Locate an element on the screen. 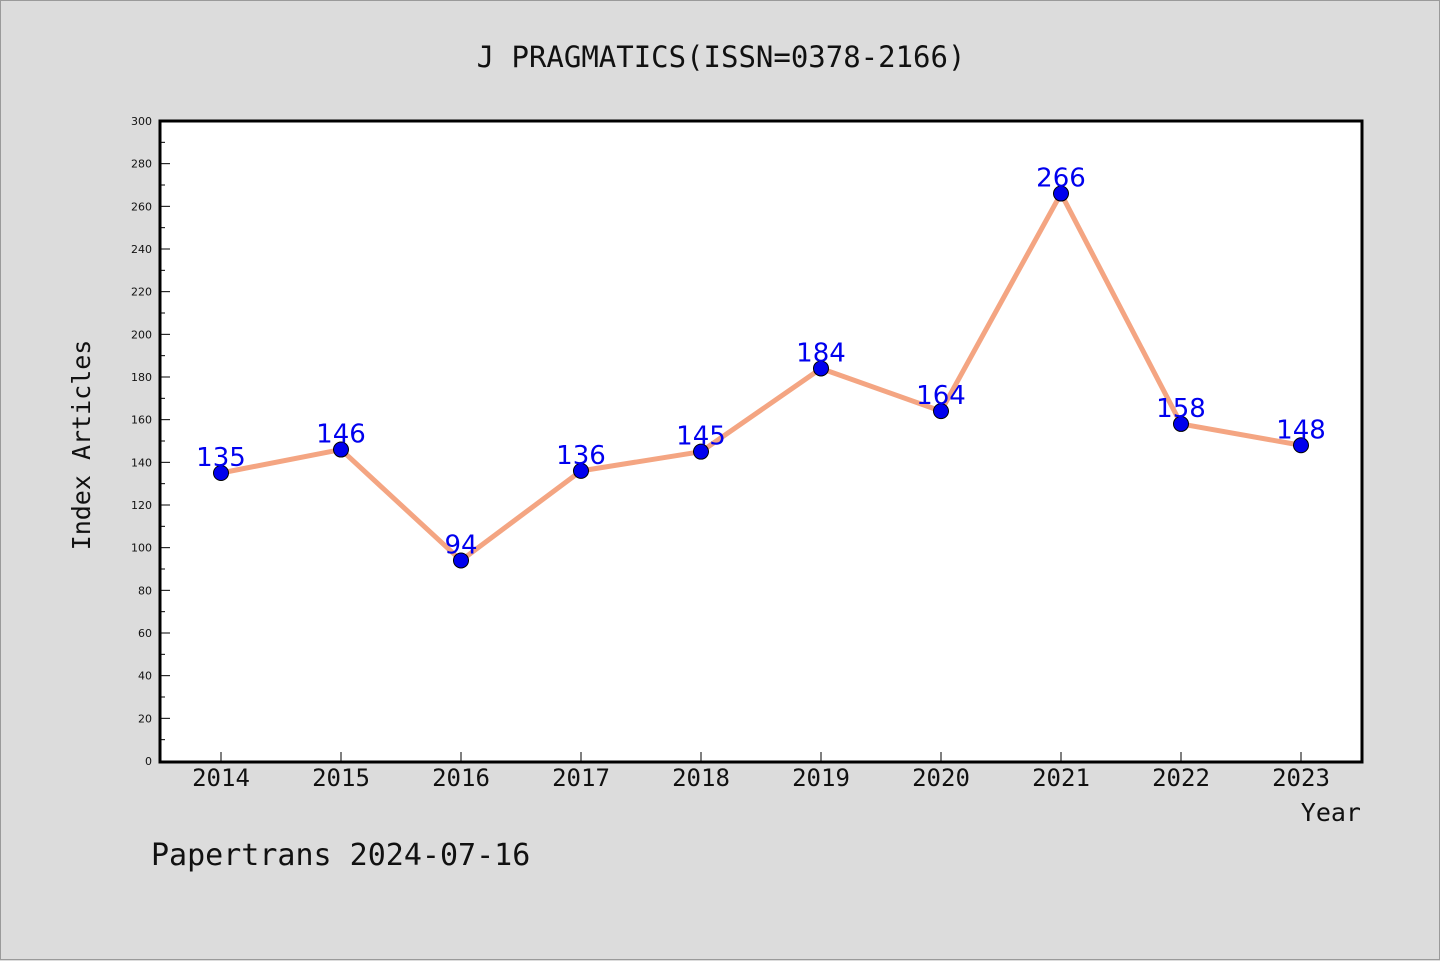 This screenshot has width=1440, height=961. y-tick-label: 20 is located at coordinates (145, 718).